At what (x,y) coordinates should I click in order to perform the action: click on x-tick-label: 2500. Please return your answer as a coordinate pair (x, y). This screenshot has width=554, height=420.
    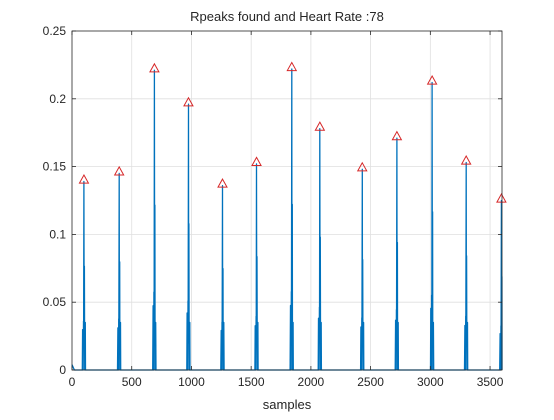
    Looking at the image, I should click on (370, 382).